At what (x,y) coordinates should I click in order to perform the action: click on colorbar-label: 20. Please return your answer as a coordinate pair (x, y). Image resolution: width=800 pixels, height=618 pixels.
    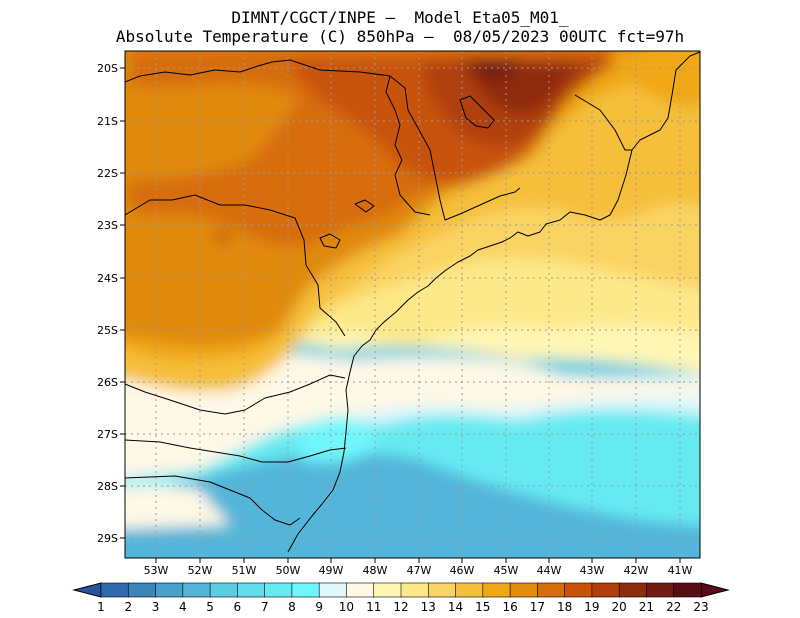
    Looking at the image, I should click on (619, 607).